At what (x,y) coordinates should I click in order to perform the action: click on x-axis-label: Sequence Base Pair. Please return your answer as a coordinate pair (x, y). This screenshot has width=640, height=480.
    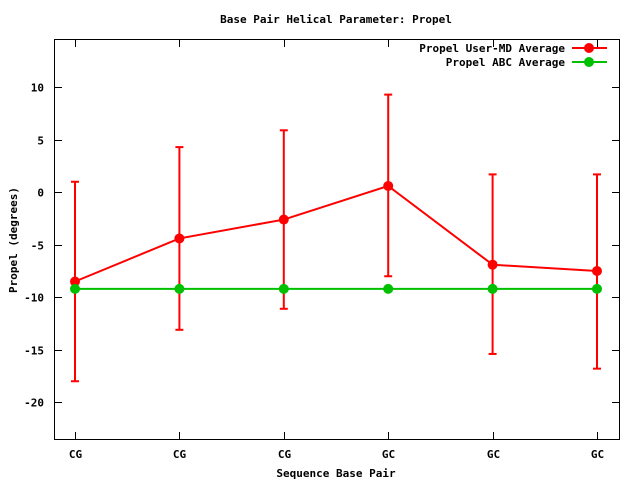
    Looking at the image, I should click on (336, 473).